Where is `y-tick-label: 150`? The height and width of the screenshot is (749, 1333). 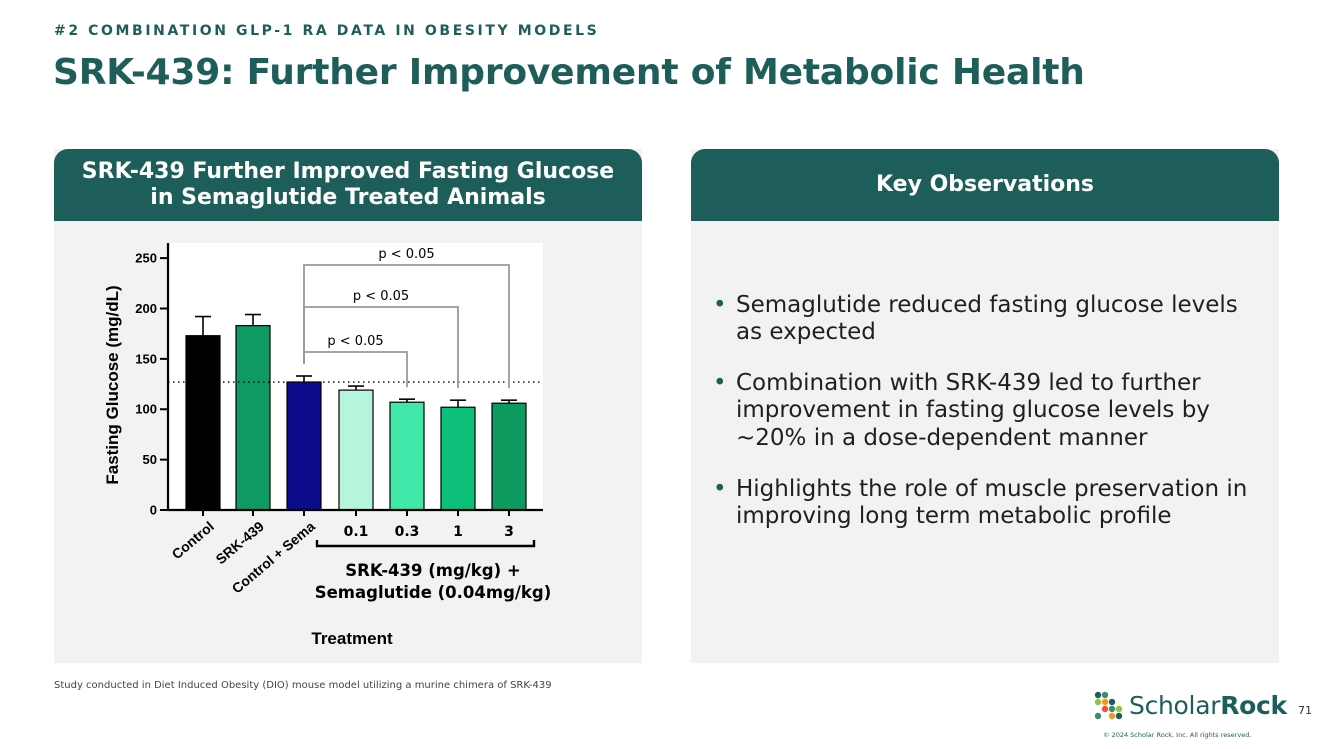 y-tick-label: 150 is located at coordinates (146, 358).